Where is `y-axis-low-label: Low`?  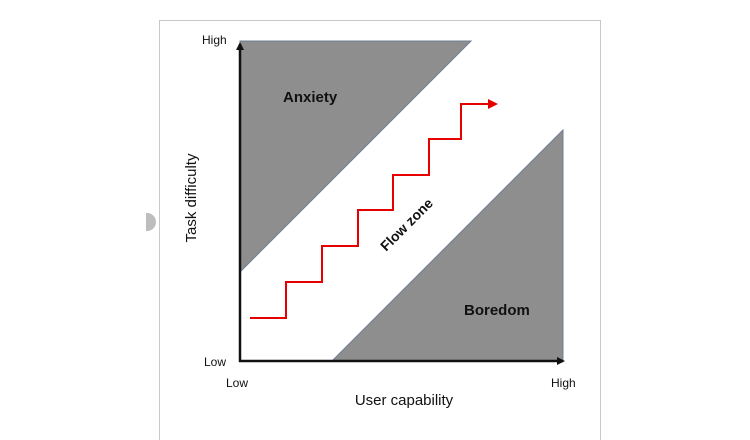
y-axis-low-label: Low is located at coordinates (215, 362).